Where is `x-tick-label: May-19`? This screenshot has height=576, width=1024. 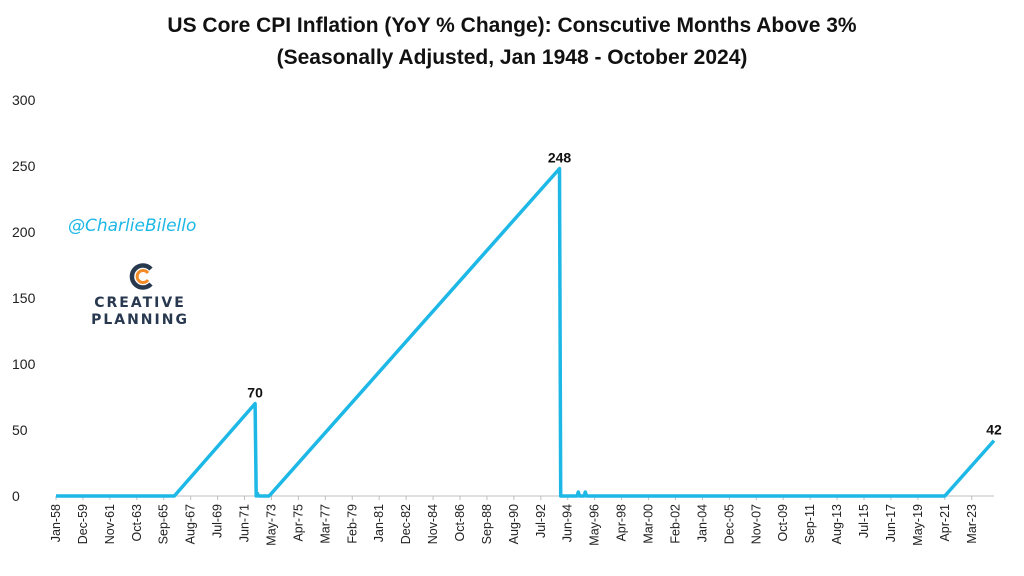 x-tick-label: May-19 is located at coordinates (918, 525).